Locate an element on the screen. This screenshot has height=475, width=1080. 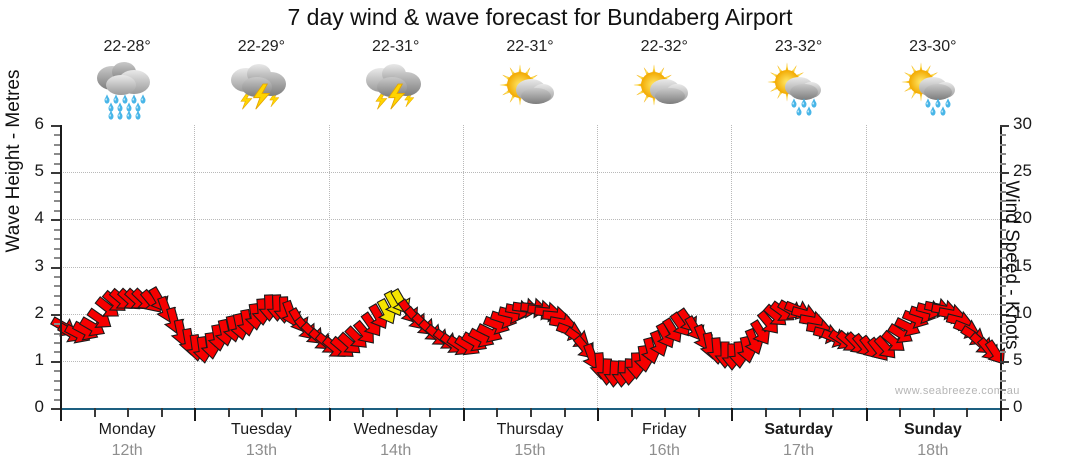
sun-cloud-rain-icon is located at coordinates (798, 89).